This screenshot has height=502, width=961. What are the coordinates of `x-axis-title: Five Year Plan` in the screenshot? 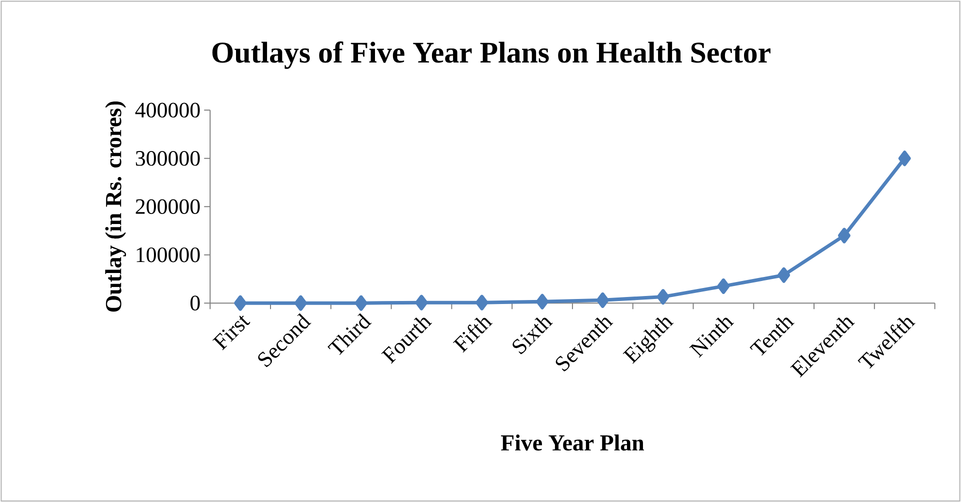 It's located at (572, 442).